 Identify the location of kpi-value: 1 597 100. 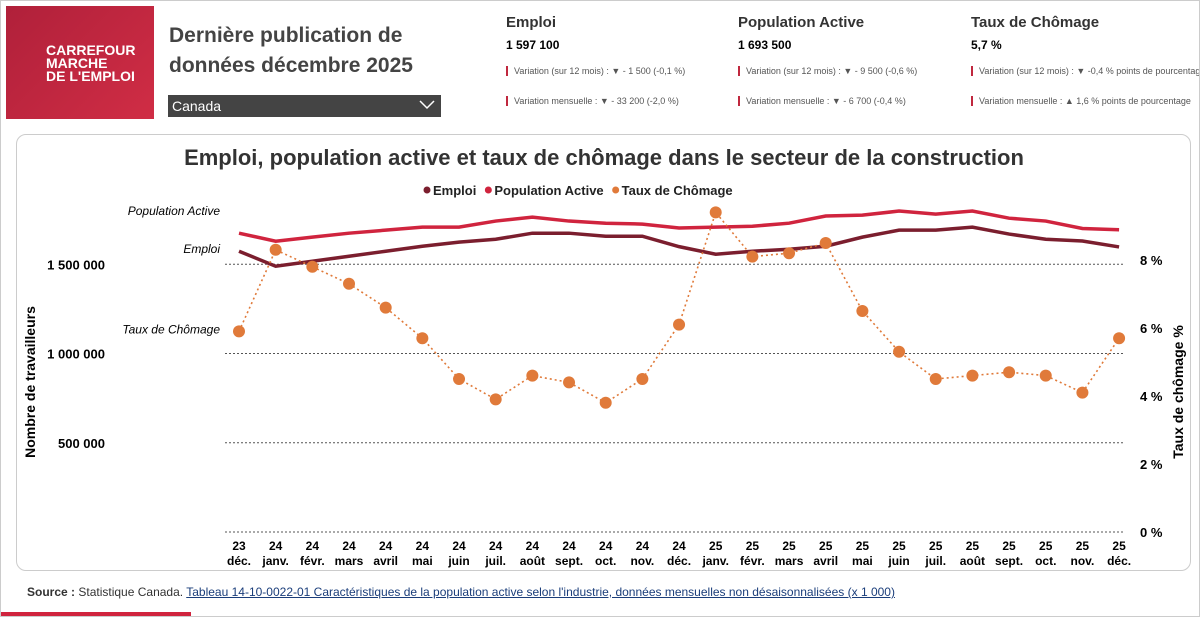
(533, 45).